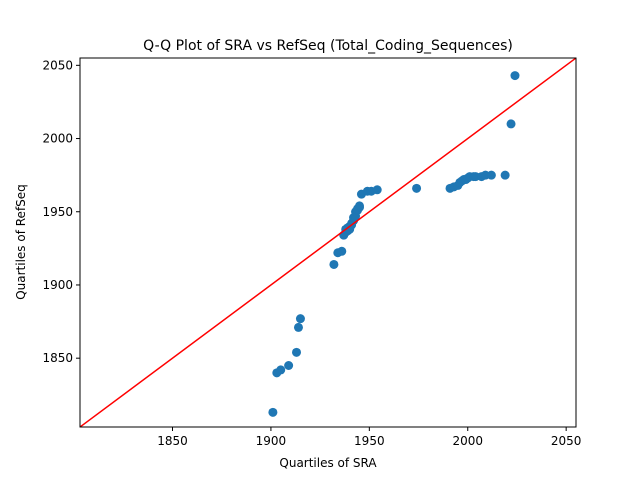  Describe the element at coordinates (566, 441) in the screenshot. I see `x-tick-label-2050: 2050` at that location.